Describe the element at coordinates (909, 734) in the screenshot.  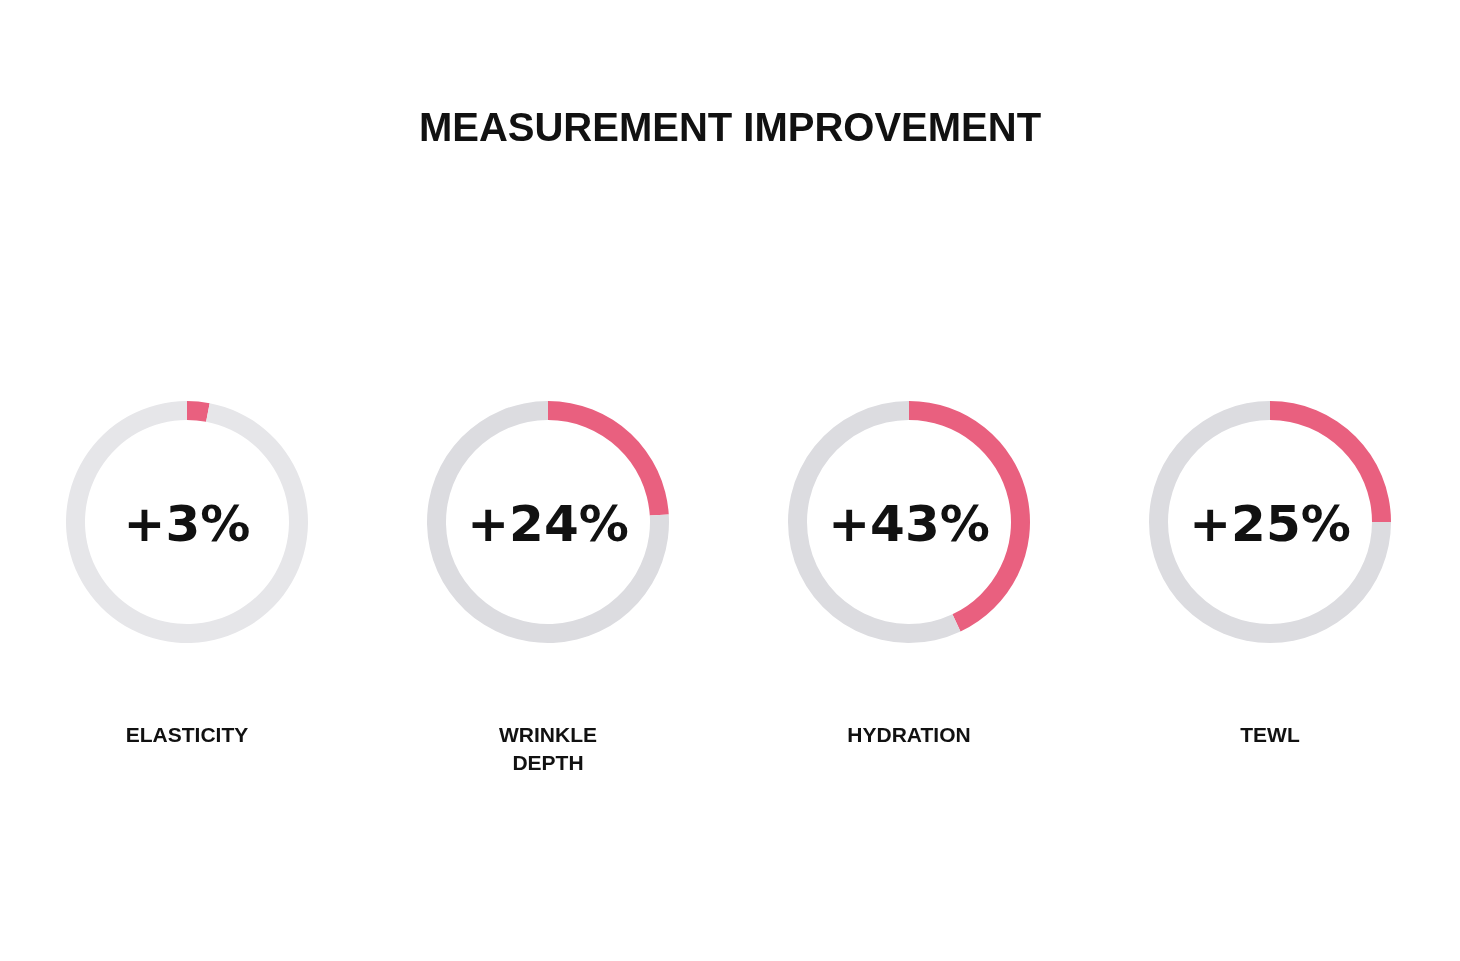
I see `text: HYDRATION` at that location.